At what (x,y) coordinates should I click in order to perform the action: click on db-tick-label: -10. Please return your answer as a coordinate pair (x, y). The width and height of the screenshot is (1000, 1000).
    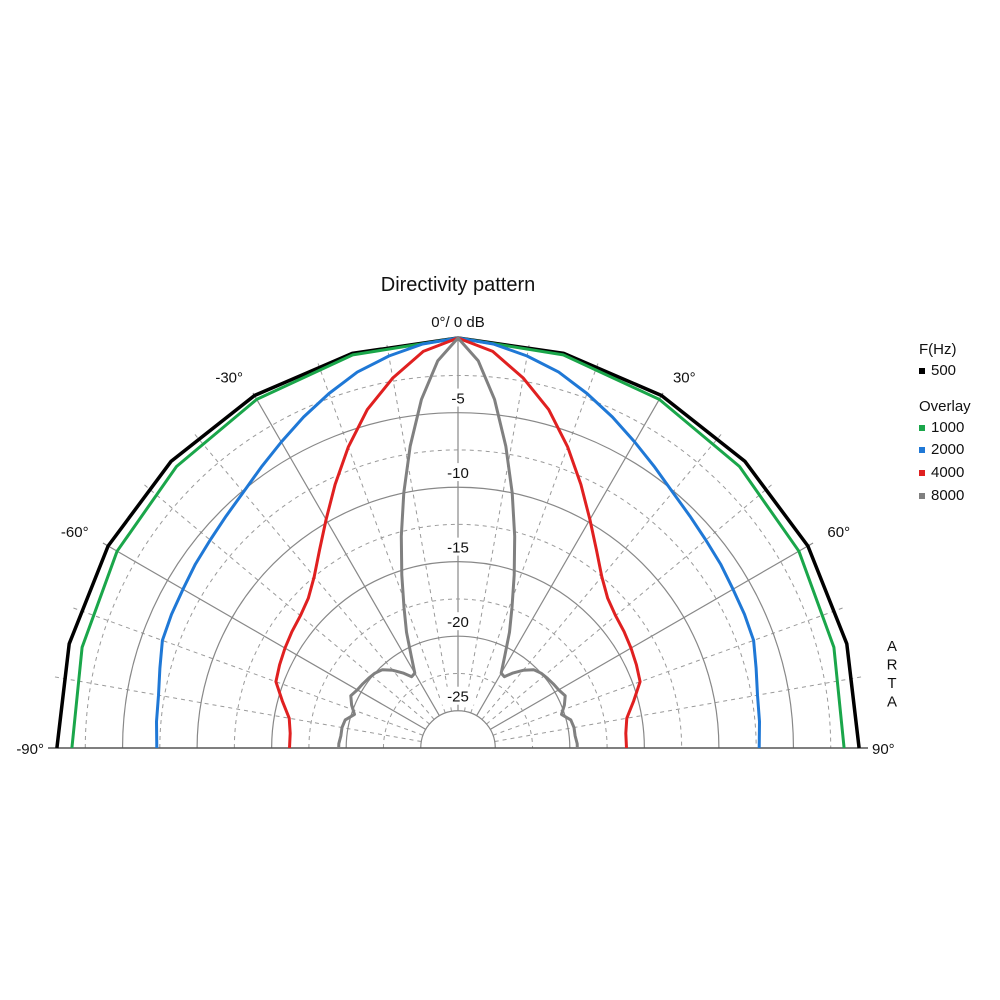
    Looking at the image, I should click on (458, 473).